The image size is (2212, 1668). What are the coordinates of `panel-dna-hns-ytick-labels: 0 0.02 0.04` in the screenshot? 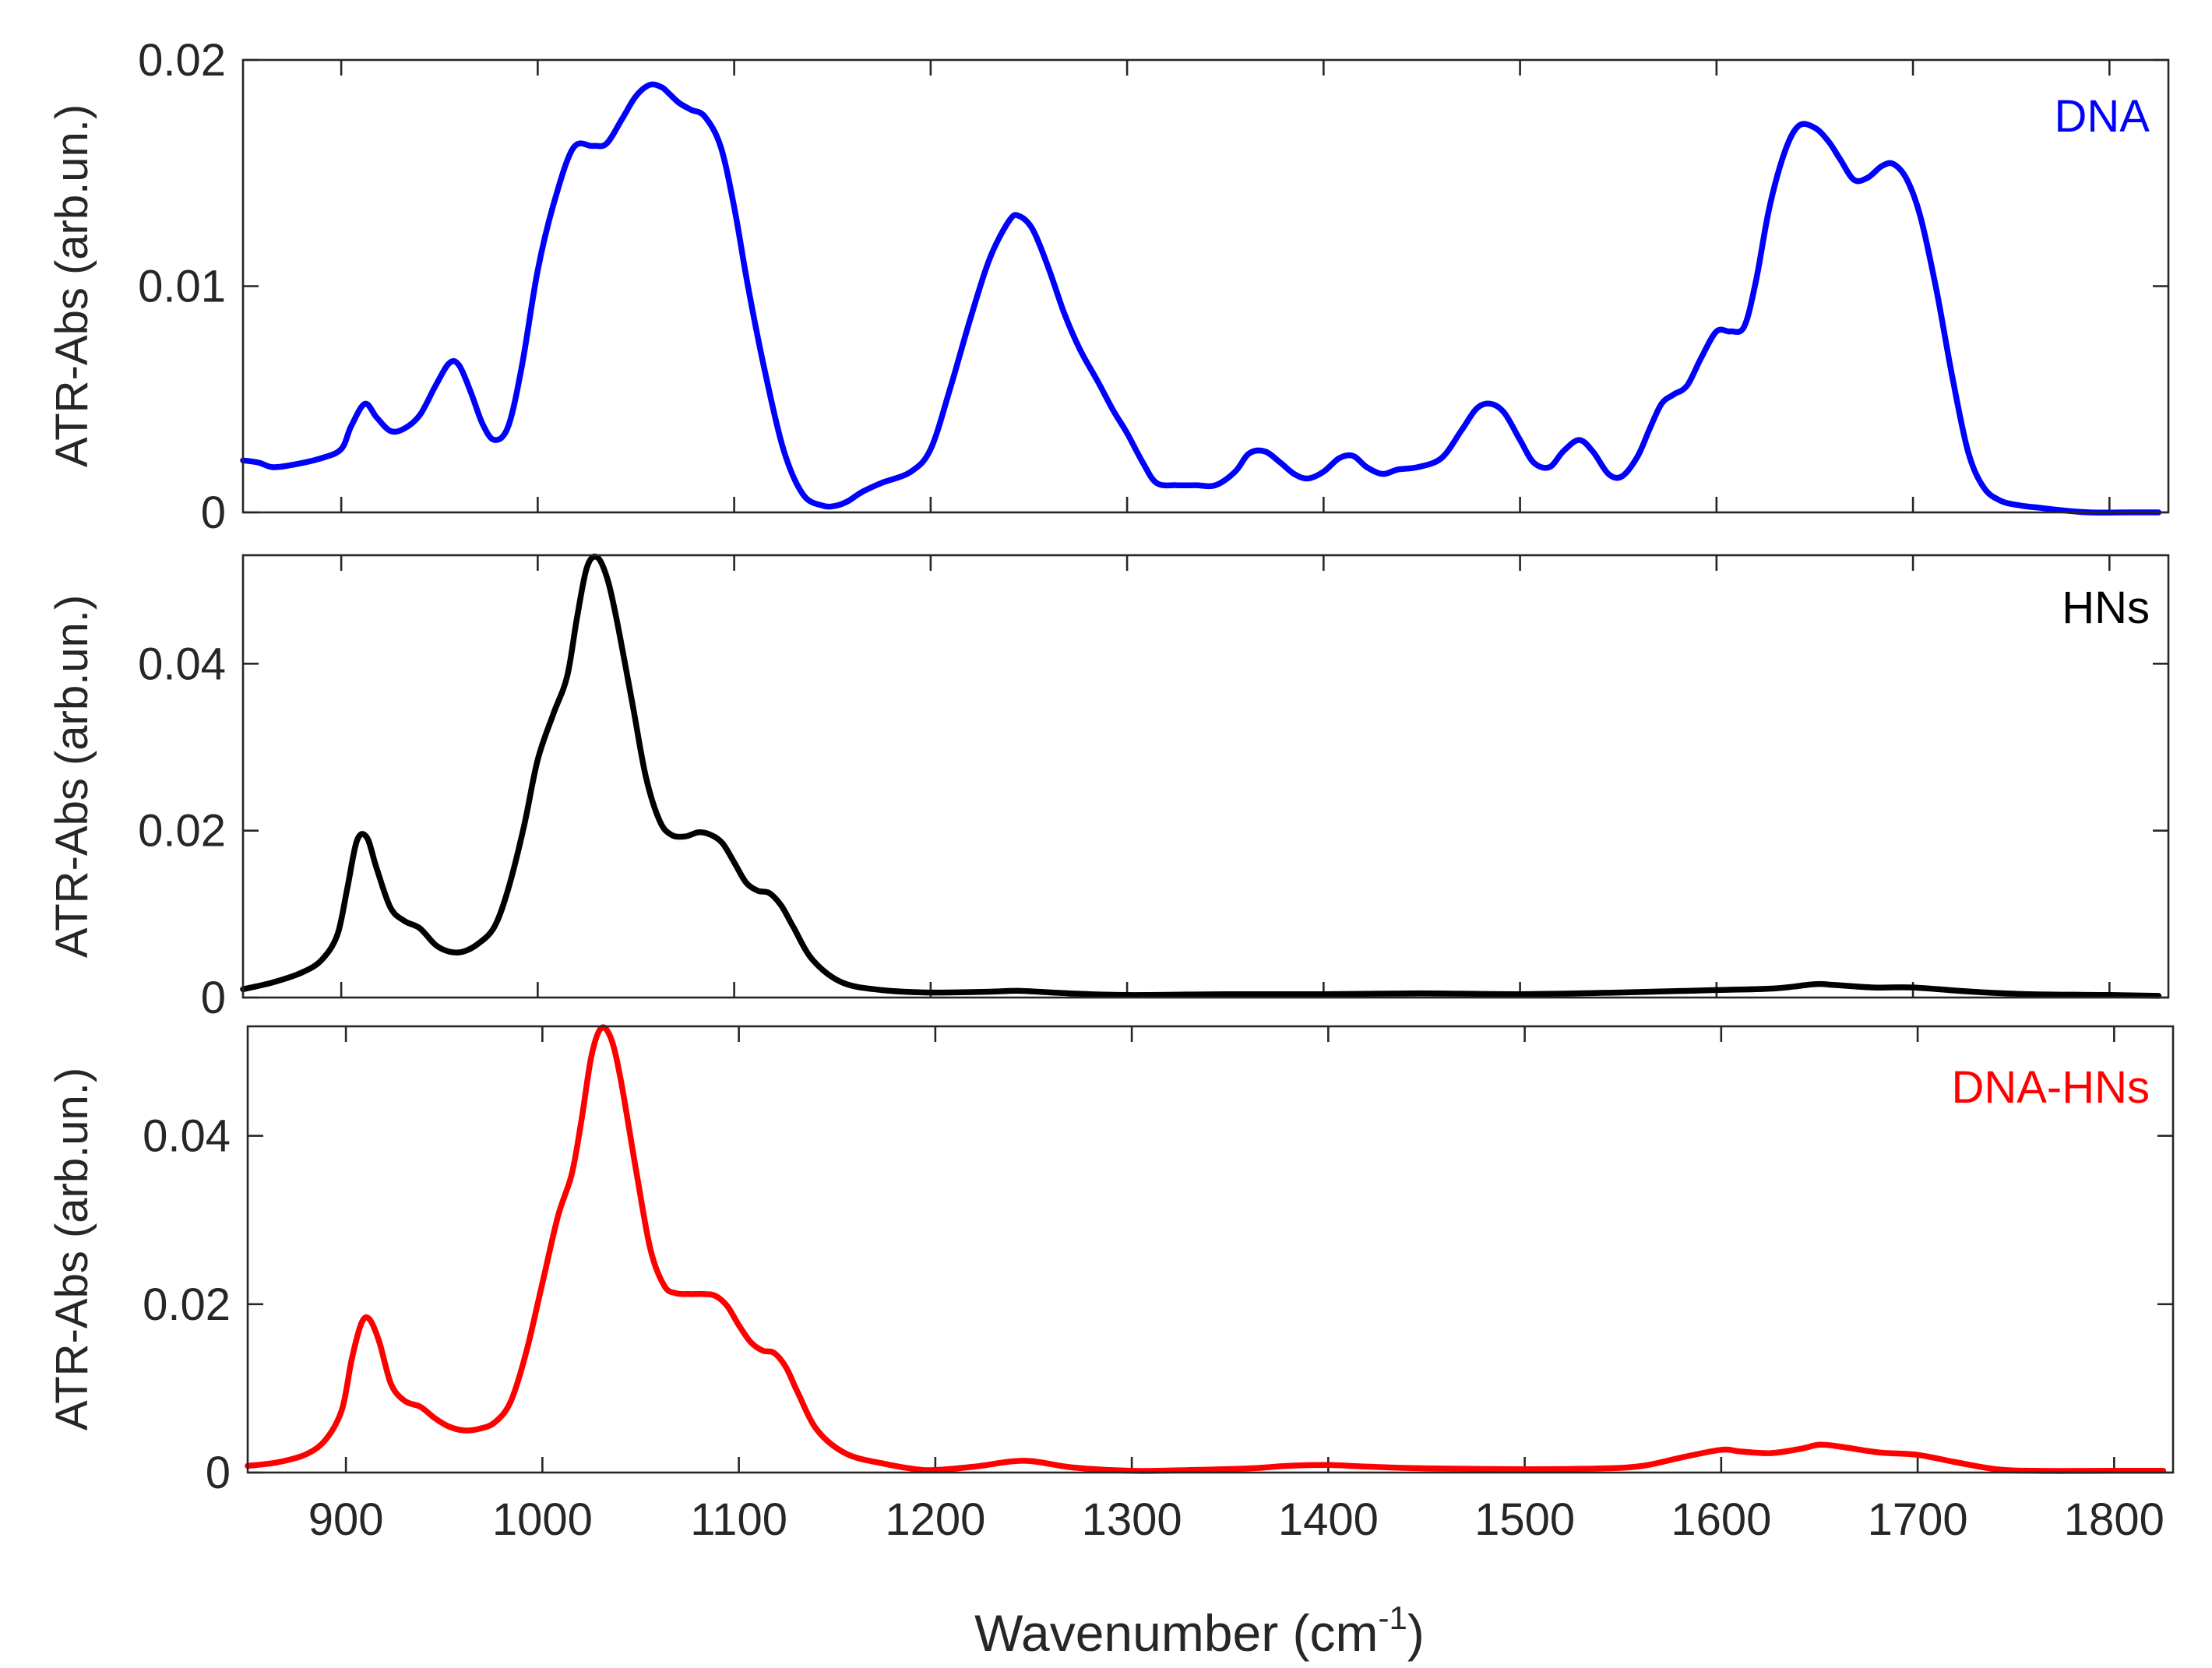 It's located at (187, 1304).